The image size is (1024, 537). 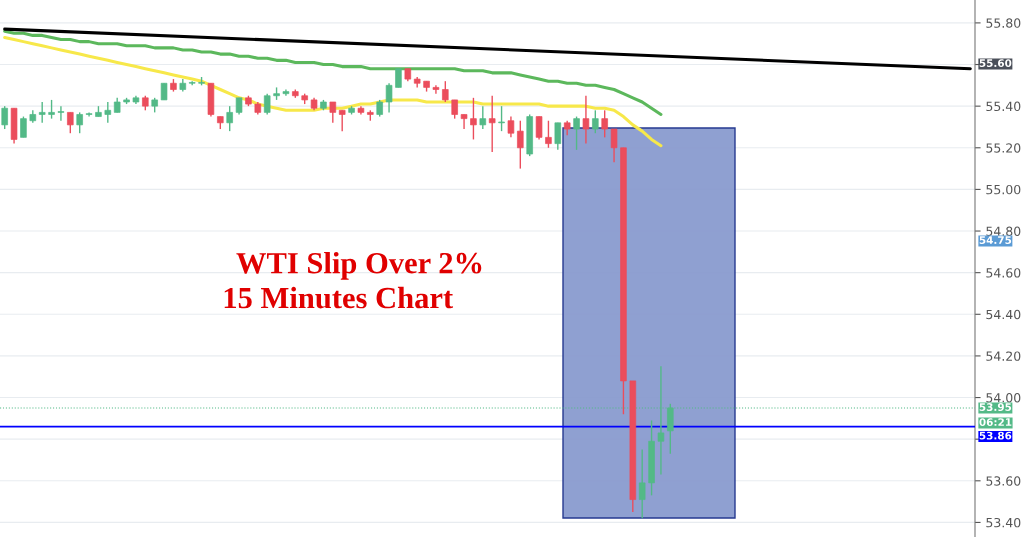 What do you see at coordinates (995, 240) in the screenshot?
I see `text: 54.75` at bounding box center [995, 240].